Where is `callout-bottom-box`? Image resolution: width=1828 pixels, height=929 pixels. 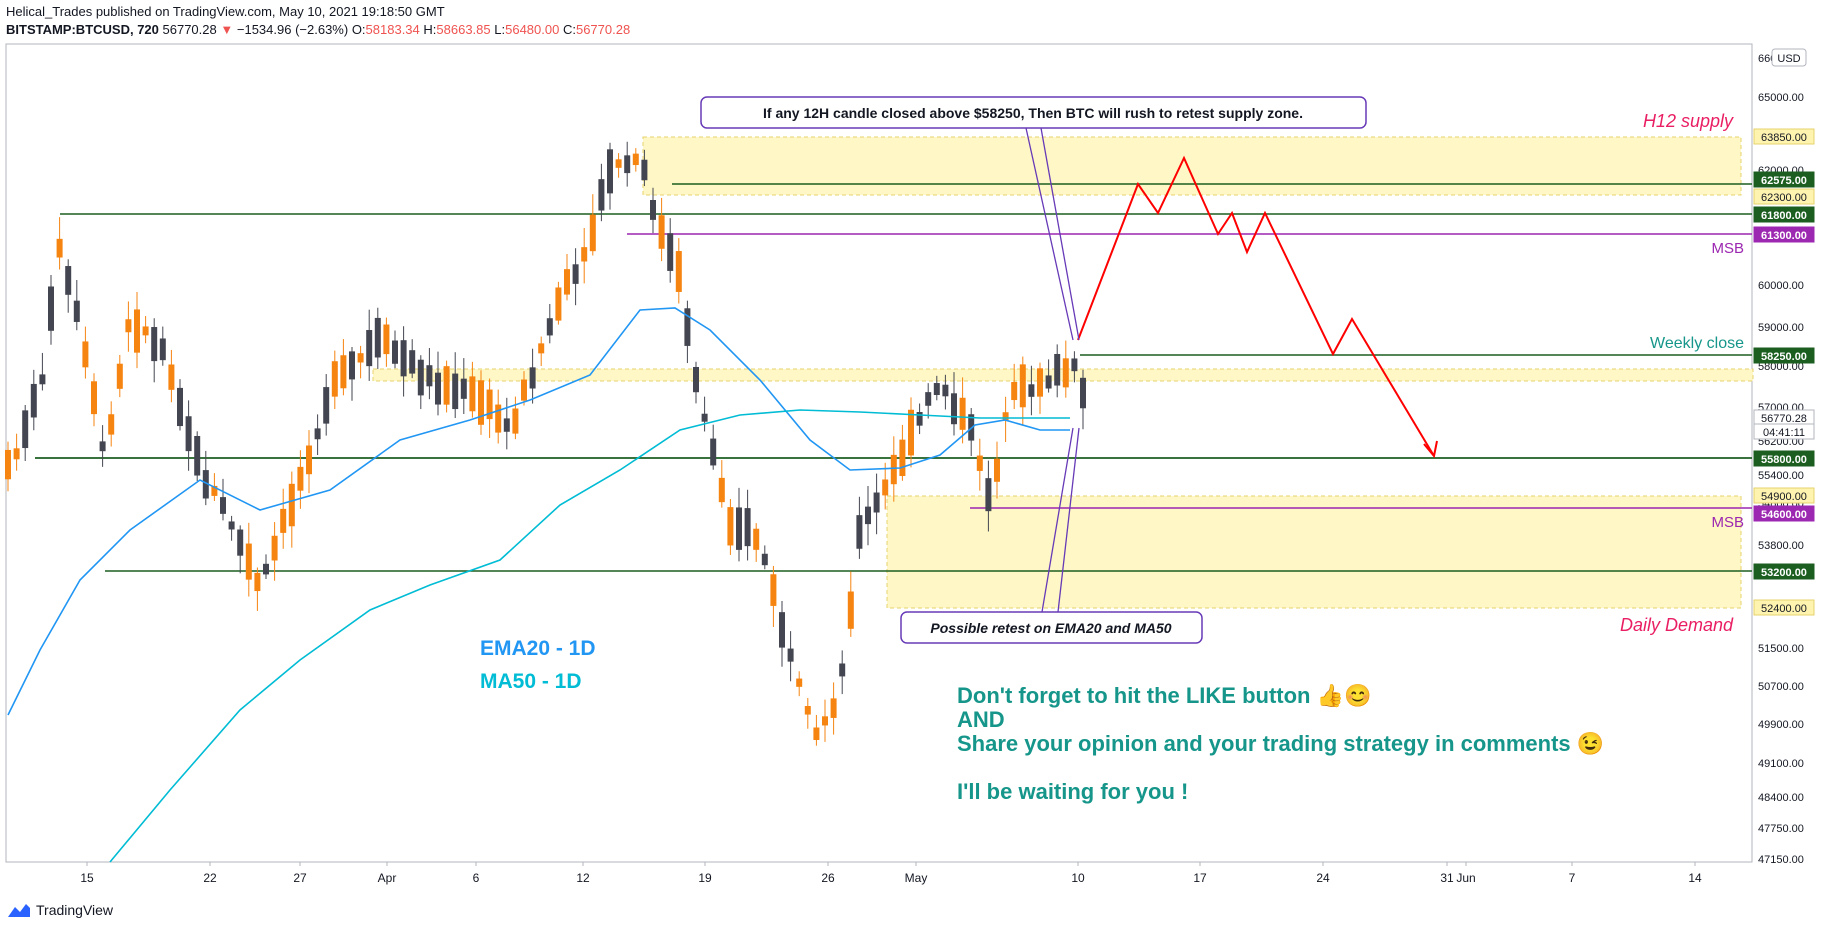 callout-bottom-box is located at coordinates (1051, 627).